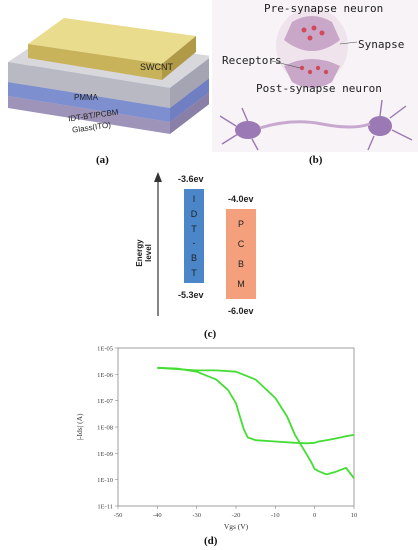 This screenshot has width=418, height=550. What do you see at coordinates (312, 33) in the screenshot?
I see `pre-synapse-terminal` at bounding box center [312, 33].